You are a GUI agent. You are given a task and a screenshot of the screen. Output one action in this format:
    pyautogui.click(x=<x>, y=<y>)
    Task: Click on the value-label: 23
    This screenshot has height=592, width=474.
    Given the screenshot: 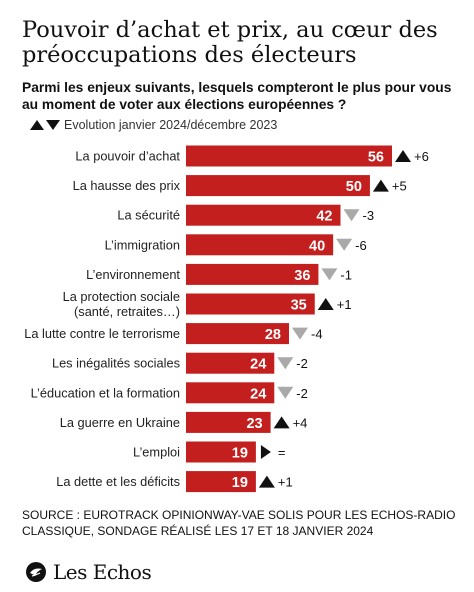 What is the action you would take?
    pyautogui.click(x=254, y=424)
    